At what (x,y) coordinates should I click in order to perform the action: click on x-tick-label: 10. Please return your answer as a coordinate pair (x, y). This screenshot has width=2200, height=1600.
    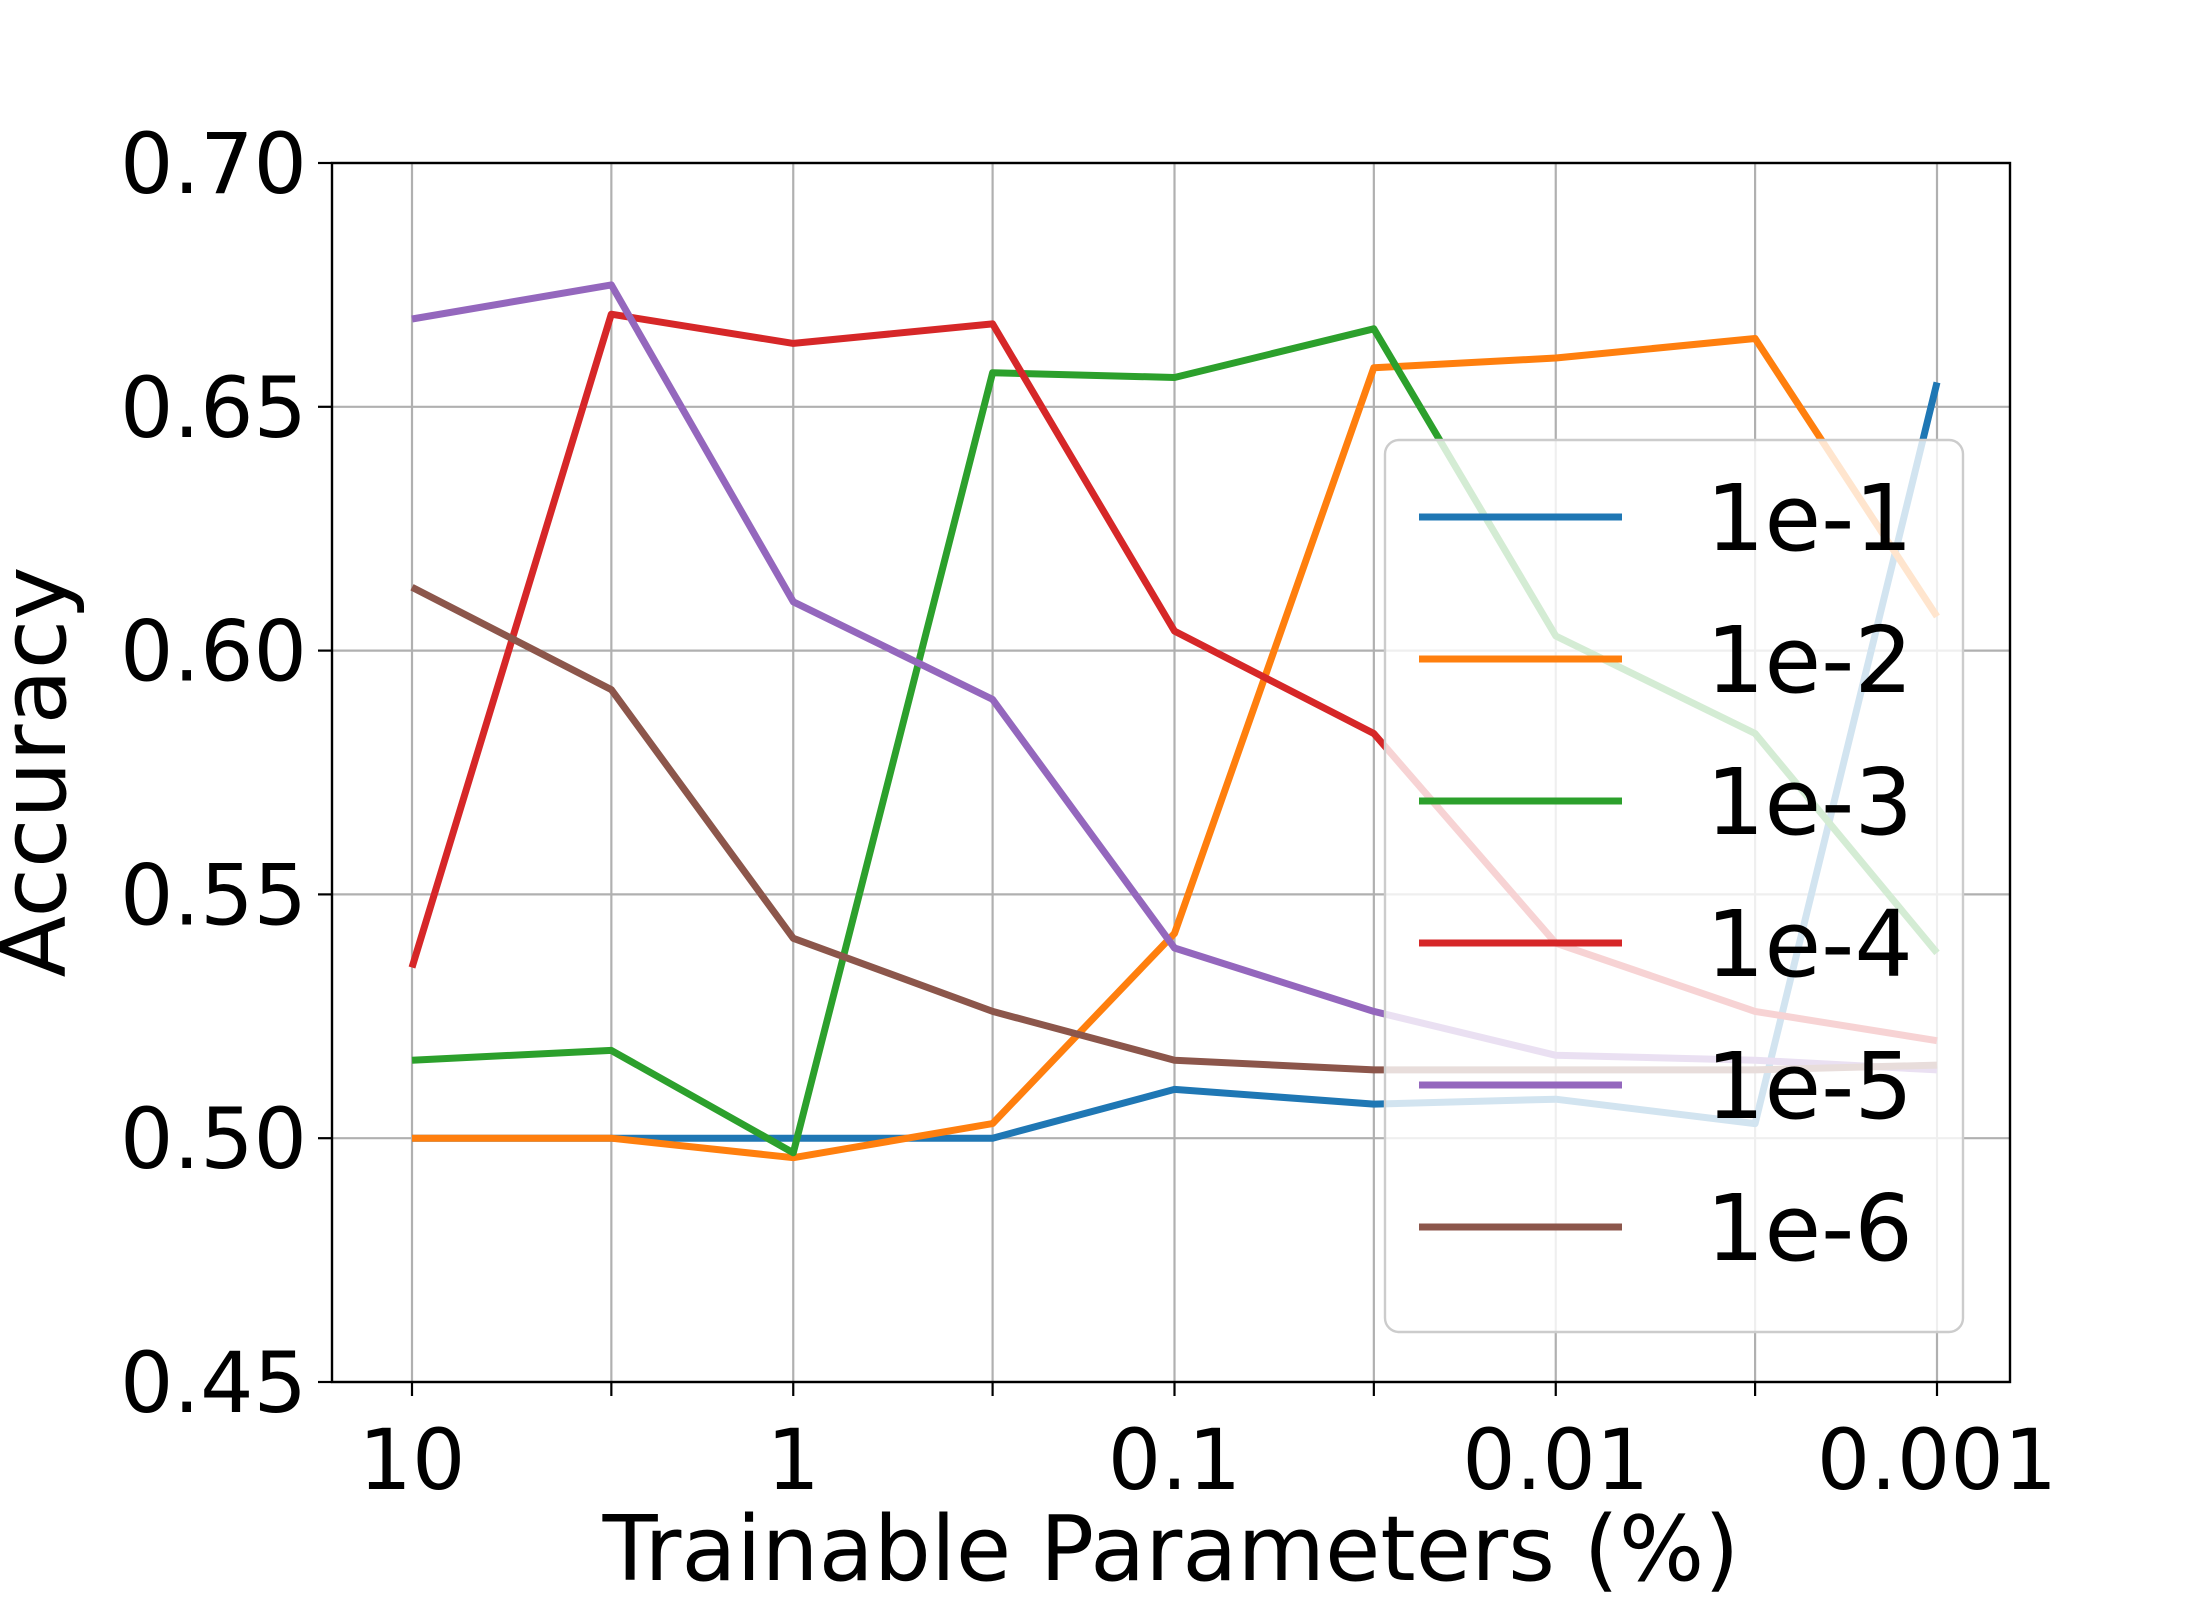
    Looking at the image, I should click on (412, 1460).